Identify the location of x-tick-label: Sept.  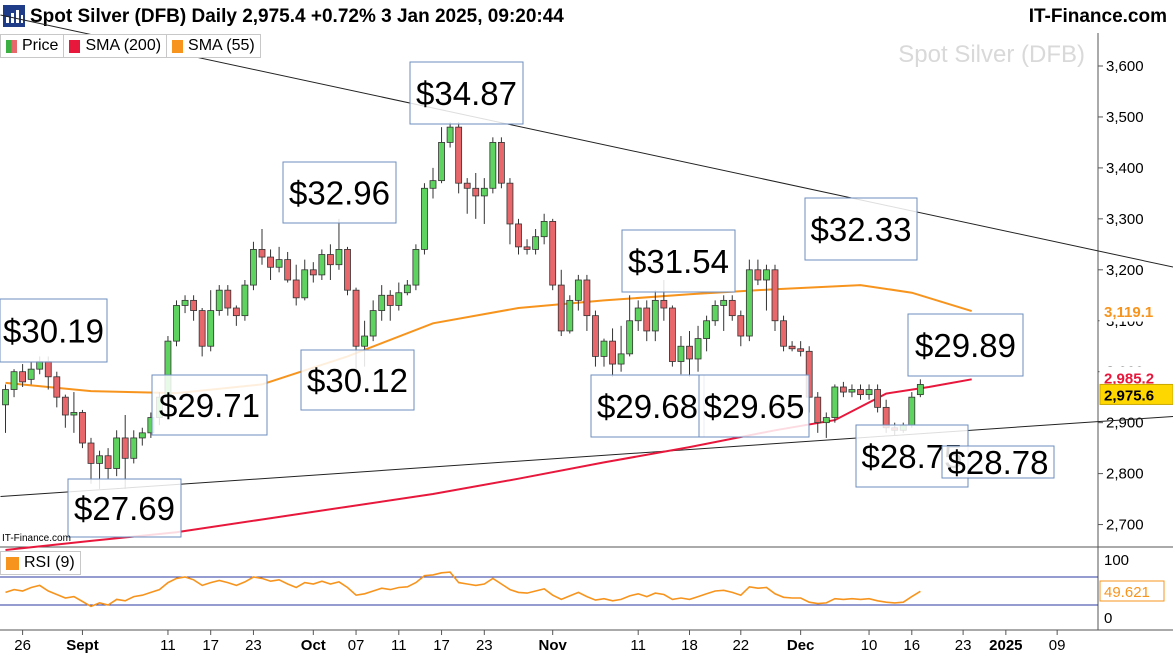
(82, 645).